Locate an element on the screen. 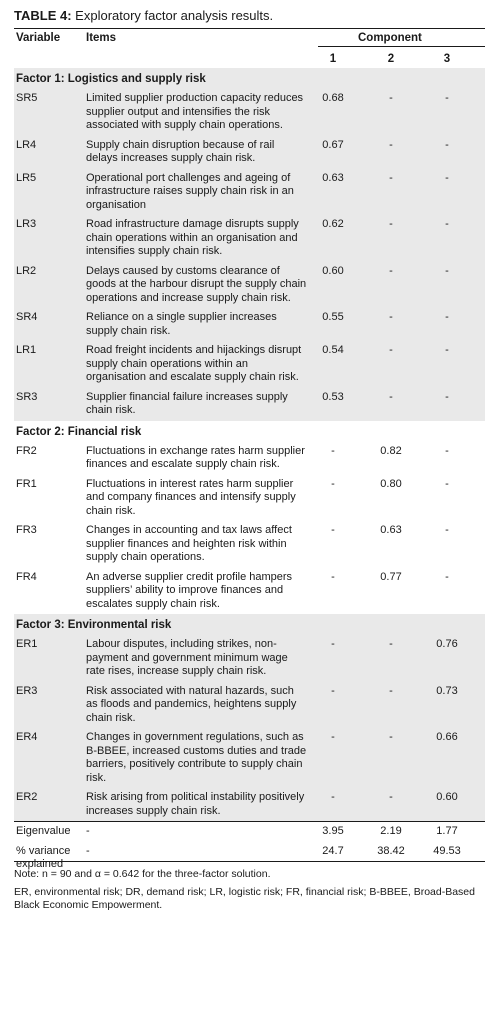  variable-code: LR1 is located at coordinates (26, 350).